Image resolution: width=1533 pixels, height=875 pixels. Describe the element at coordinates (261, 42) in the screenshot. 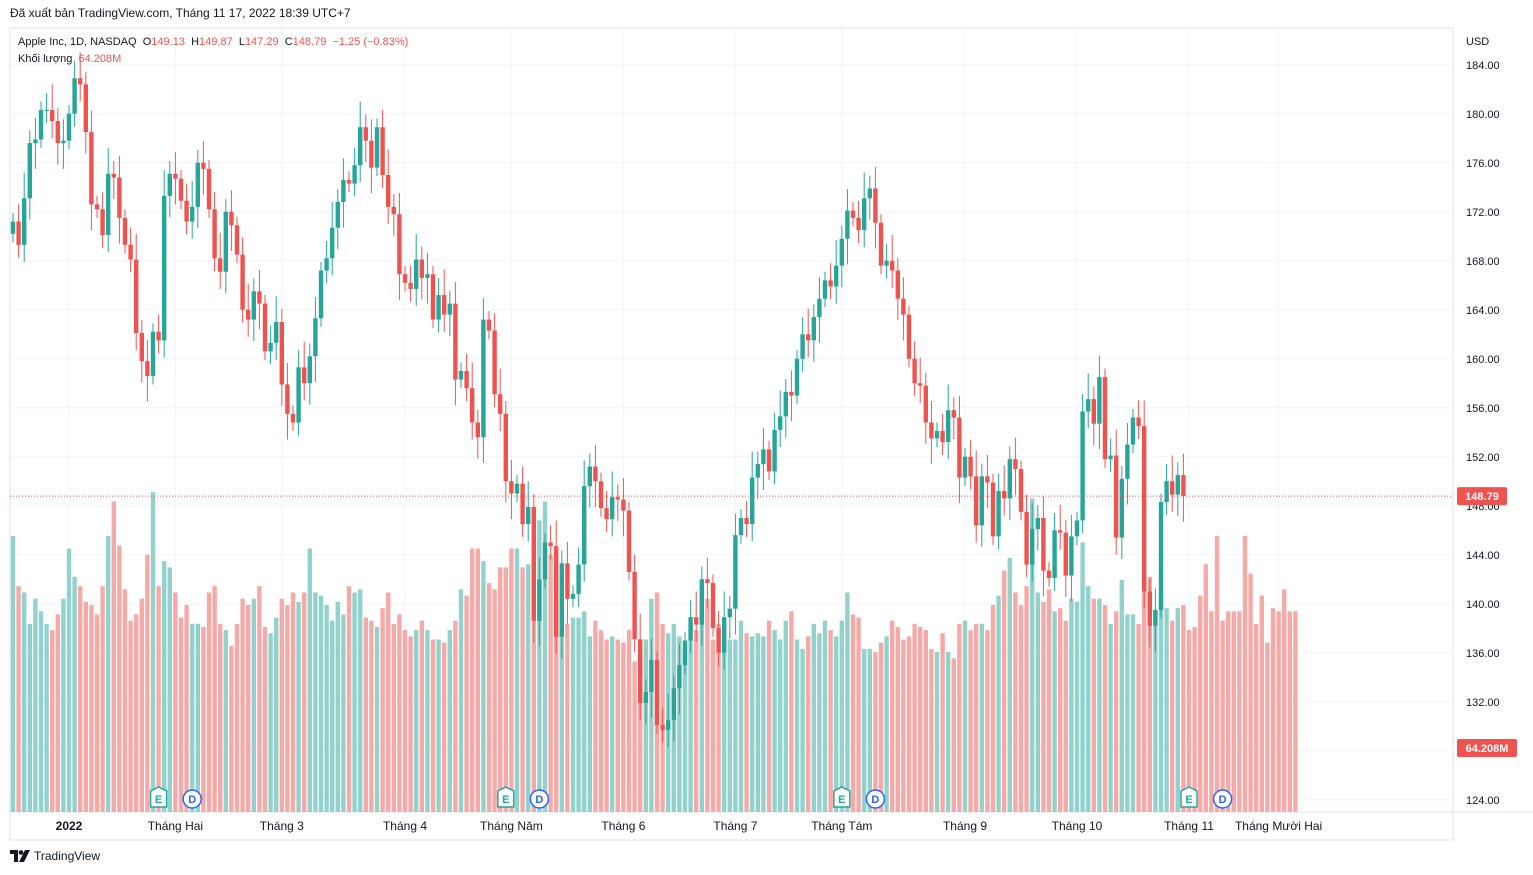

I see `low-value: 147.29` at that location.